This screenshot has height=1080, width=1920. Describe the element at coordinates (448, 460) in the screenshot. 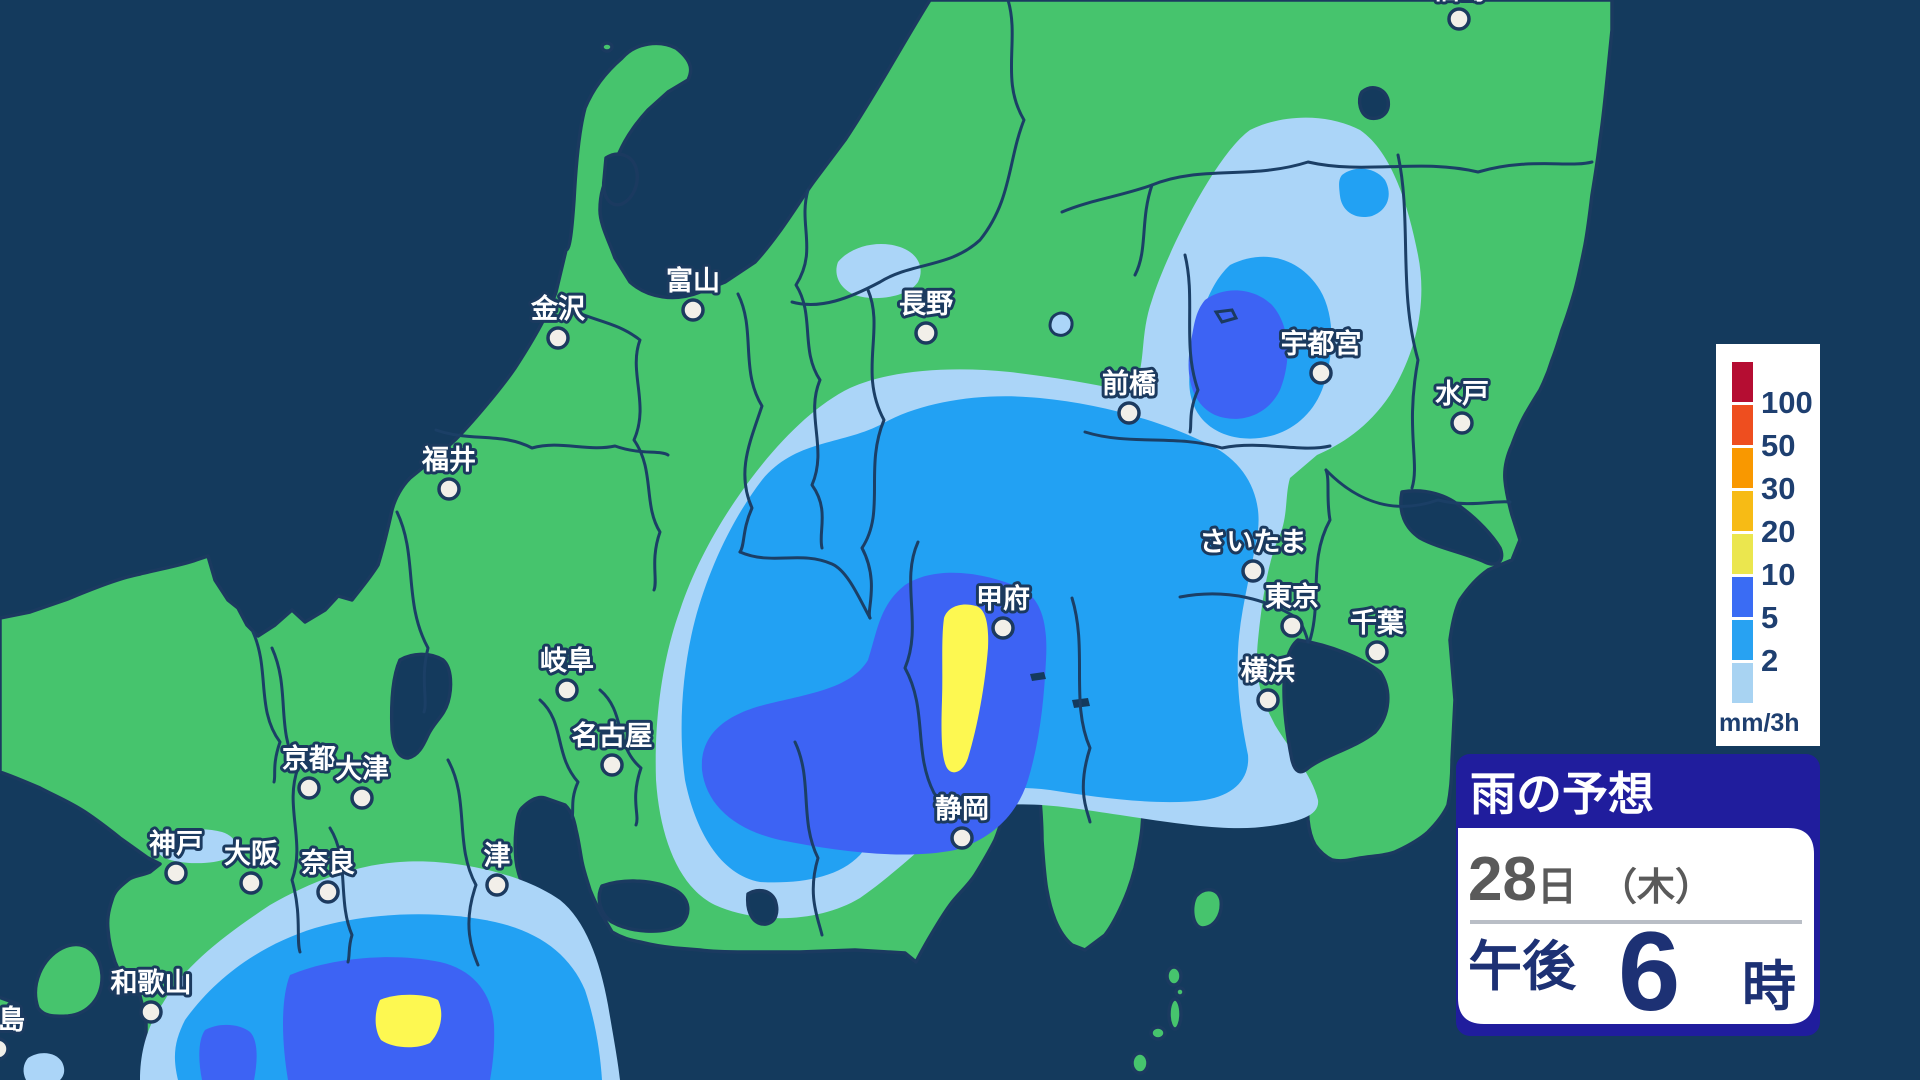

I see `city-label: 福井` at that location.